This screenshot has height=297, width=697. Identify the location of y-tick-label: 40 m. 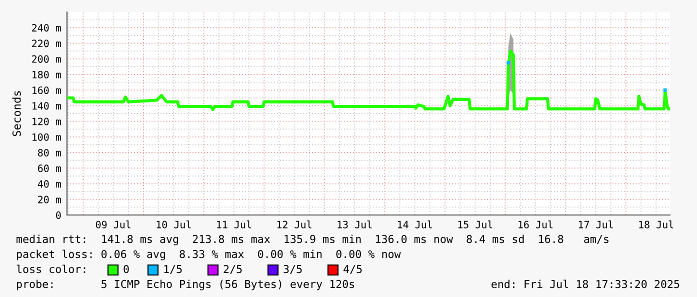
(49, 184).